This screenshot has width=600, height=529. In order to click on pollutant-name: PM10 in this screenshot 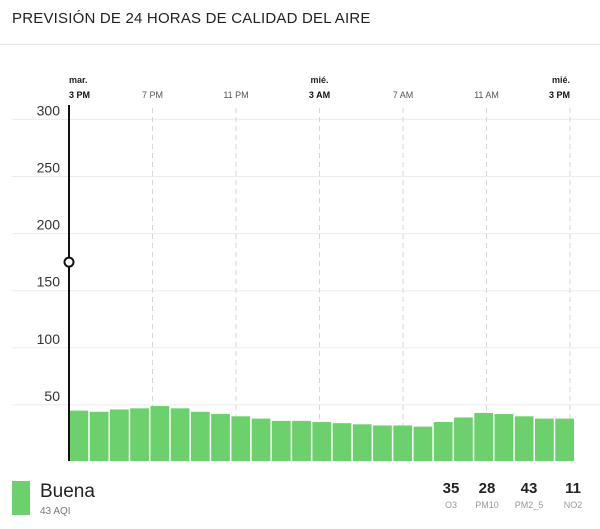, I will do `click(487, 505)`.